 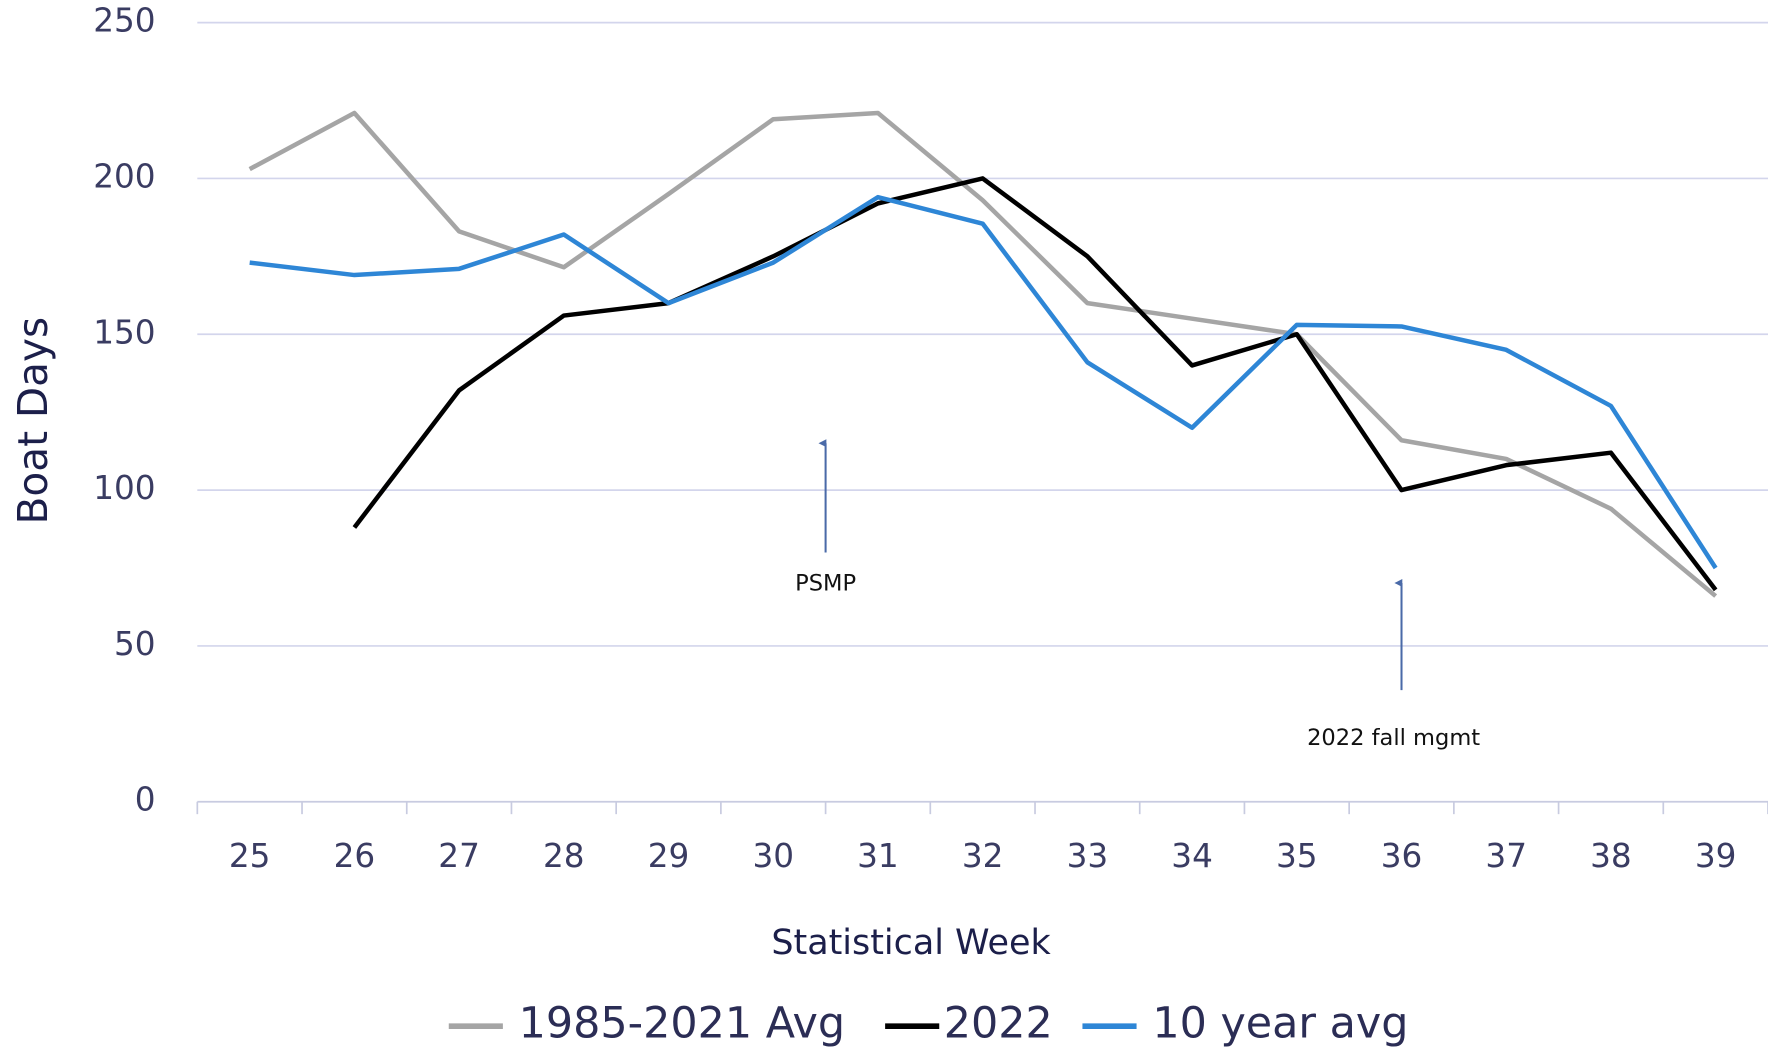 I want to click on y-tick-label: 50, so click(x=135, y=644).